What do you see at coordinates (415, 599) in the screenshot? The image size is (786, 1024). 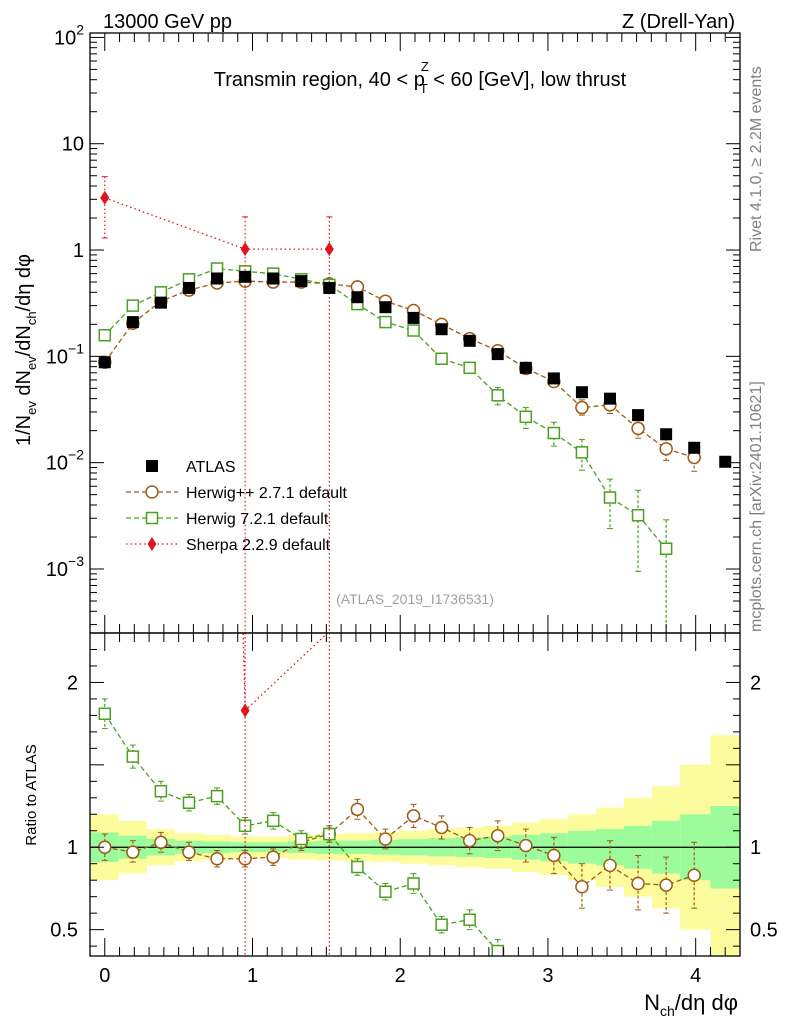 I see `analysis-id: (ATLAS_2019_I1736531)` at bounding box center [415, 599].